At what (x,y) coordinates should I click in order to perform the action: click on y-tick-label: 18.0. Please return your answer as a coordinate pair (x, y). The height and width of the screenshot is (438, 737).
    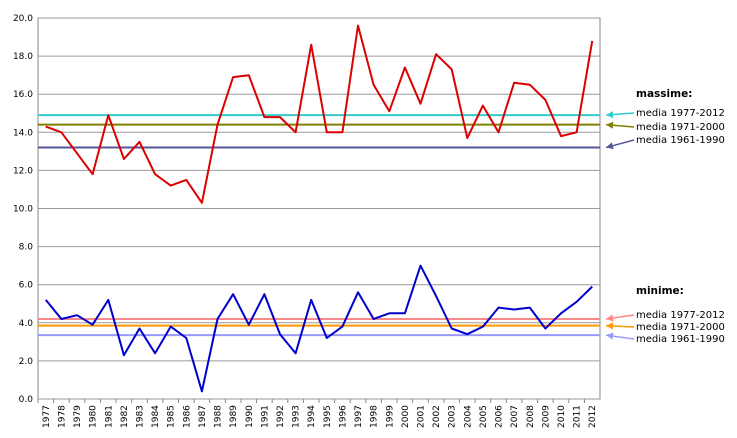
    Looking at the image, I should click on (23, 57).